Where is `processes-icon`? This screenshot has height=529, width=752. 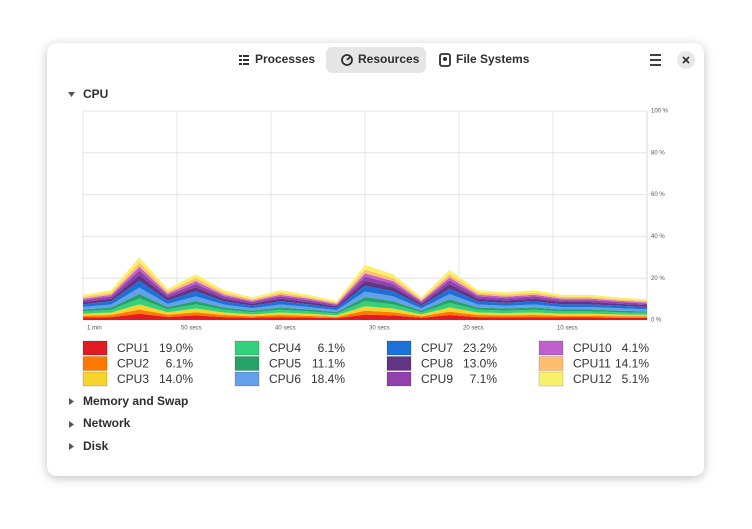 processes-icon is located at coordinates (244, 60).